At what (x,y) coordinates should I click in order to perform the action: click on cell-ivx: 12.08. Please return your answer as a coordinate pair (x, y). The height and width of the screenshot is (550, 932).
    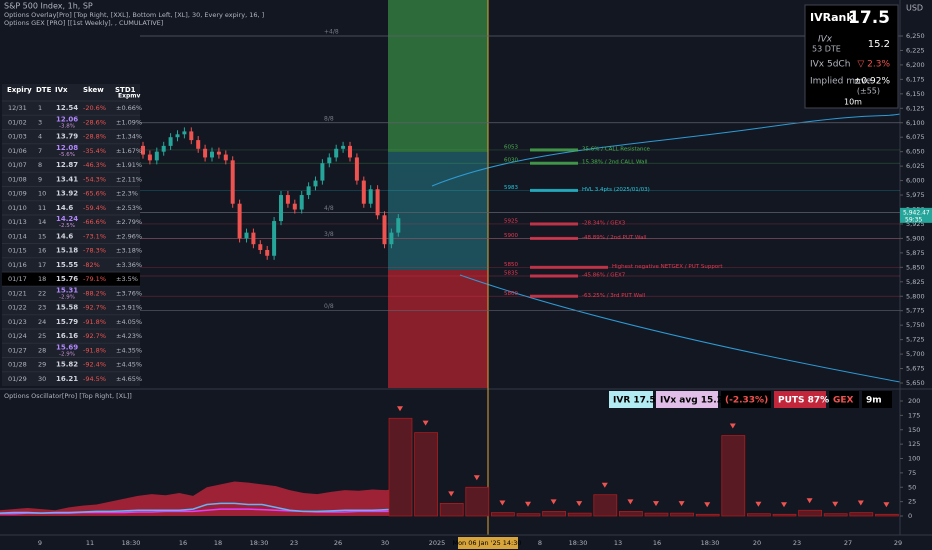
    Looking at the image, I should click on (67, 148).